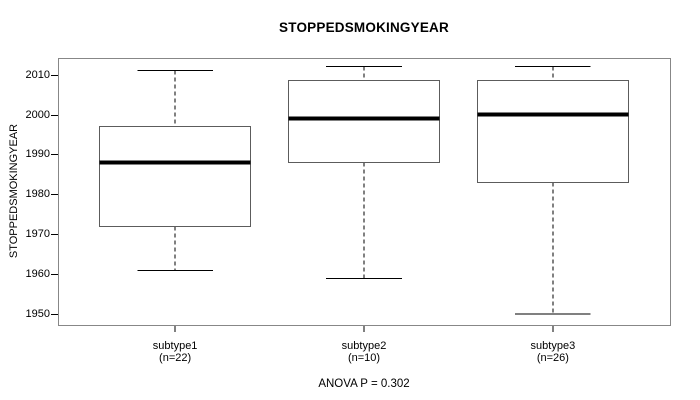 The height and width of the screenshot is (400, 700). Describe the element at coordinates (364, 358) in the screenshot. I see `group-count-label: (n=10)` at that location.